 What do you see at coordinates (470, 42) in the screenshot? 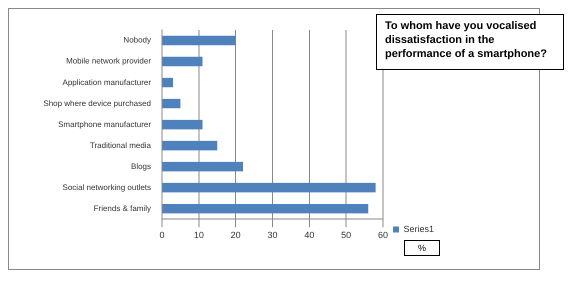
I see `text: To whom have you vocalised dissatisfaction in the performance of a smartphone?` at bounding box center [470, 42].